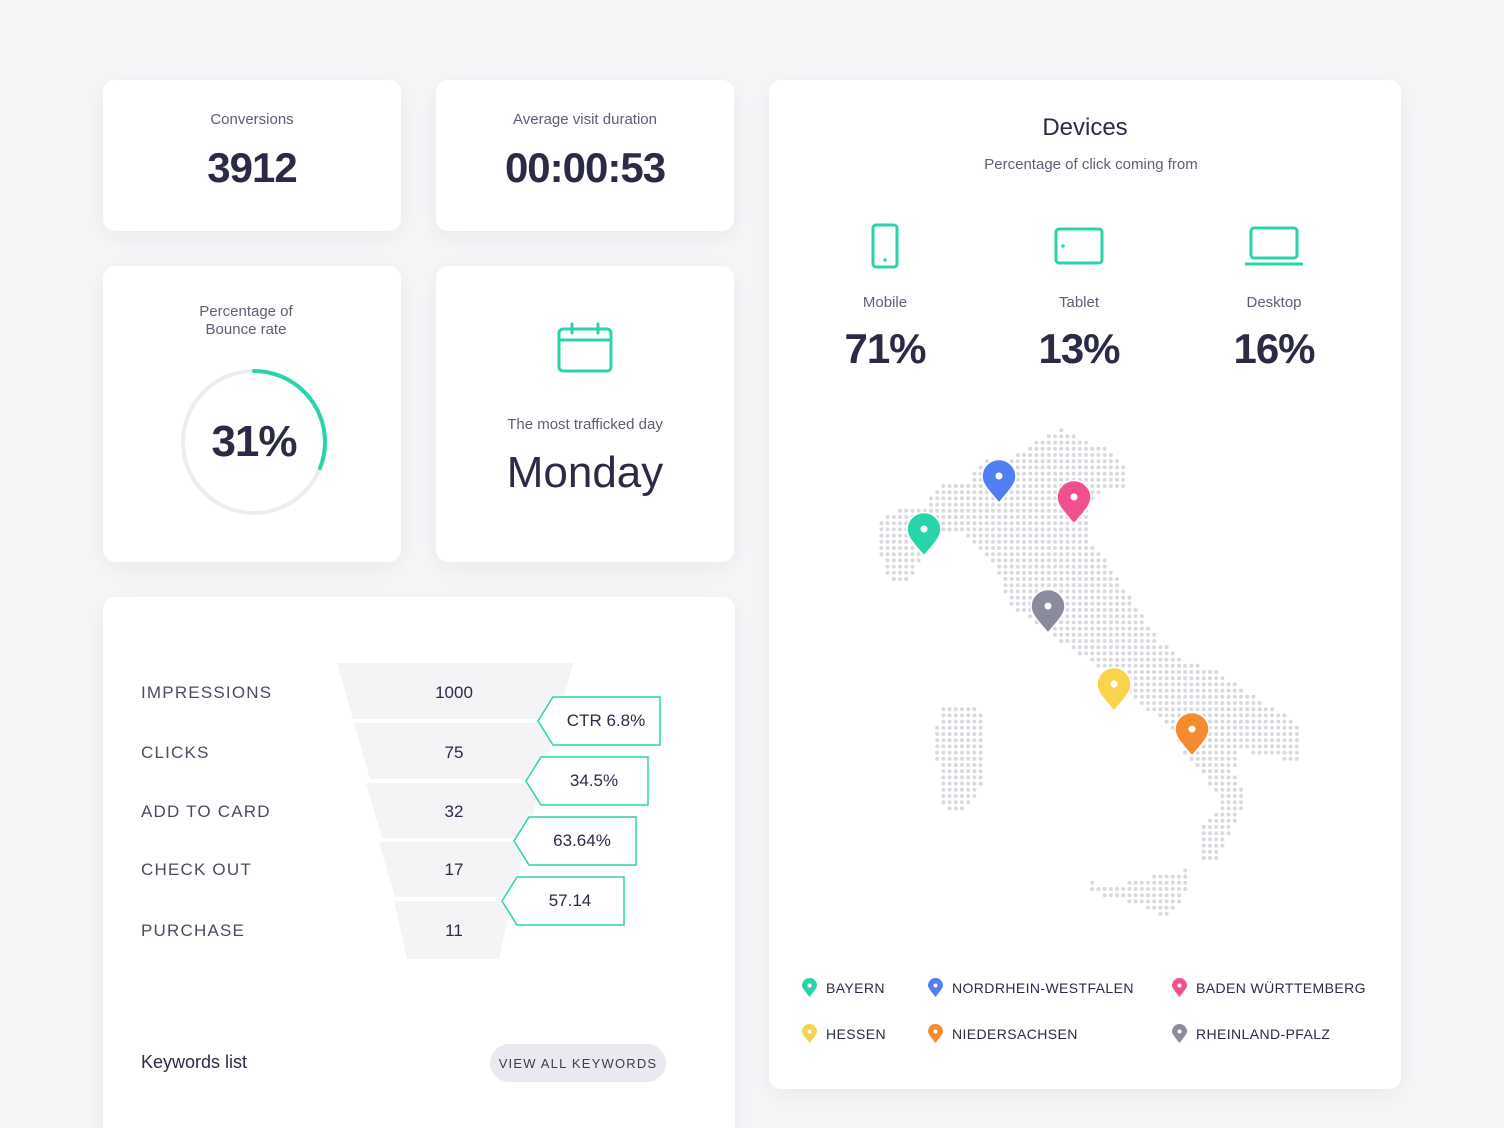 This screenshot has height=1128, width=1504. What do you see at coordinates (254, 442) in the screenshot?
I see `ring-fill` at bounding box center [254, 442].